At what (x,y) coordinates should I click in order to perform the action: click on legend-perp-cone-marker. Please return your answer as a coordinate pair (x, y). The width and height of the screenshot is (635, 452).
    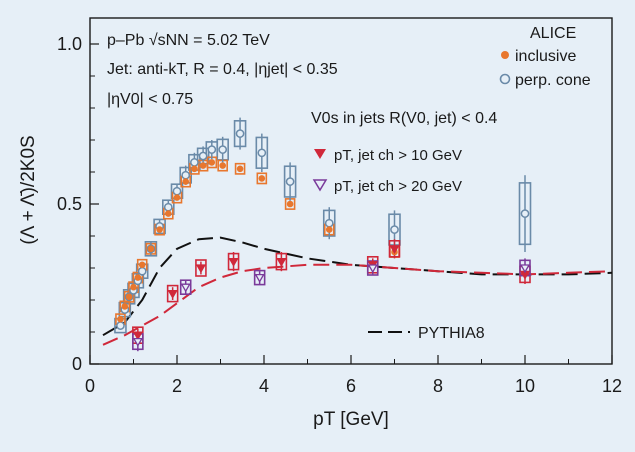
    Looking at the image, I should click on (505, 79).